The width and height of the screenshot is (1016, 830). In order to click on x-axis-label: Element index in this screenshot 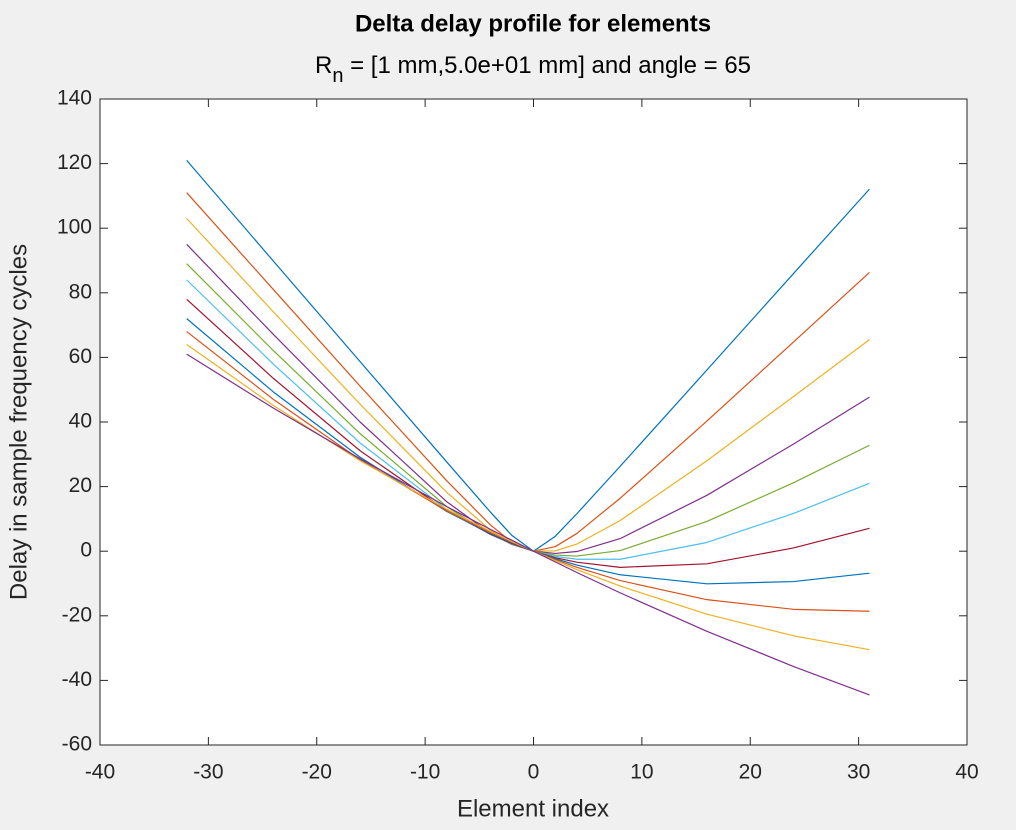, I will do `click(533, 808)`.